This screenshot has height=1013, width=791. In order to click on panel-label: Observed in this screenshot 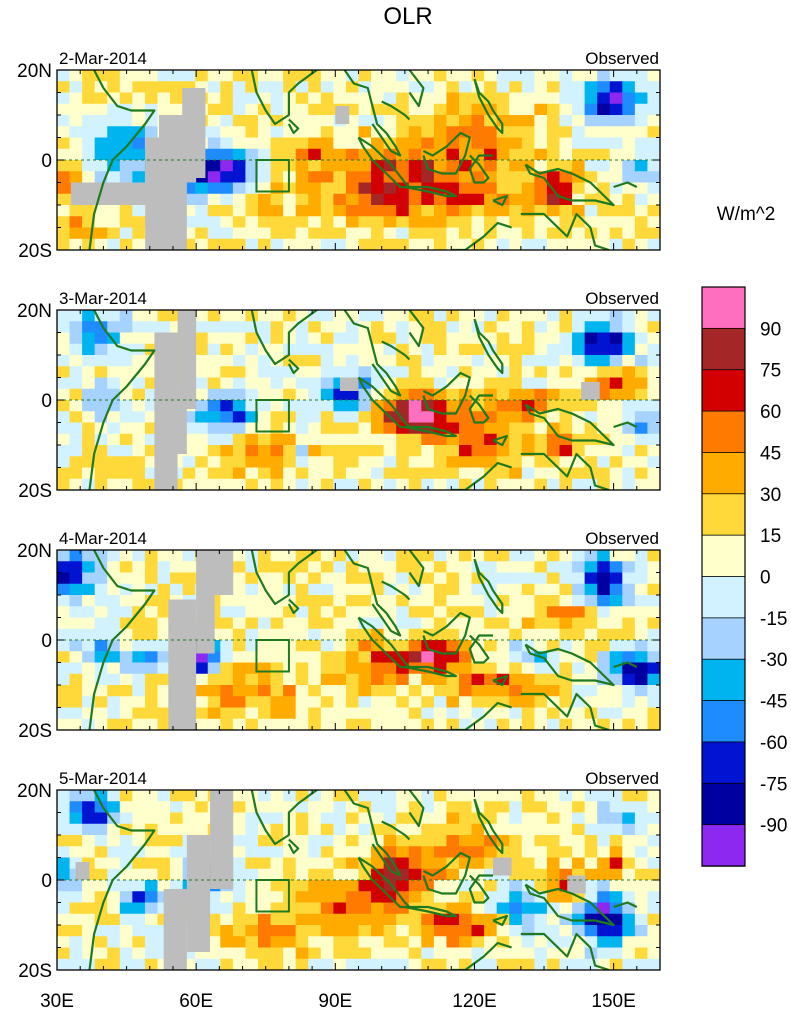, I will do `click(622, 58)`.